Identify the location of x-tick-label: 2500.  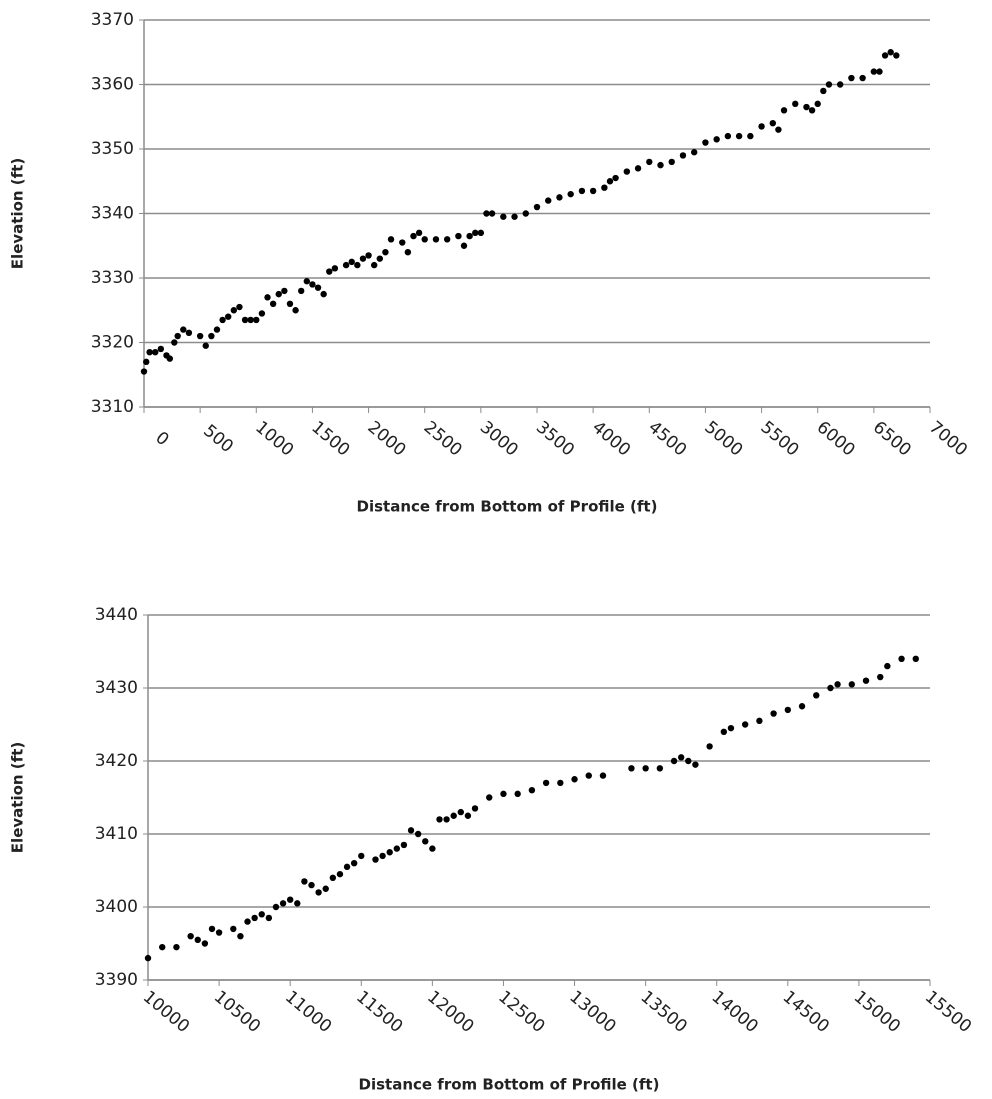
(443, 438).